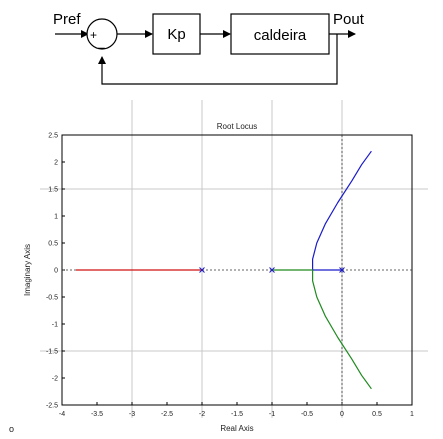 This screenshot has width=443, height=439. I want to click on x-tick-label: -2, so click(202, 414).